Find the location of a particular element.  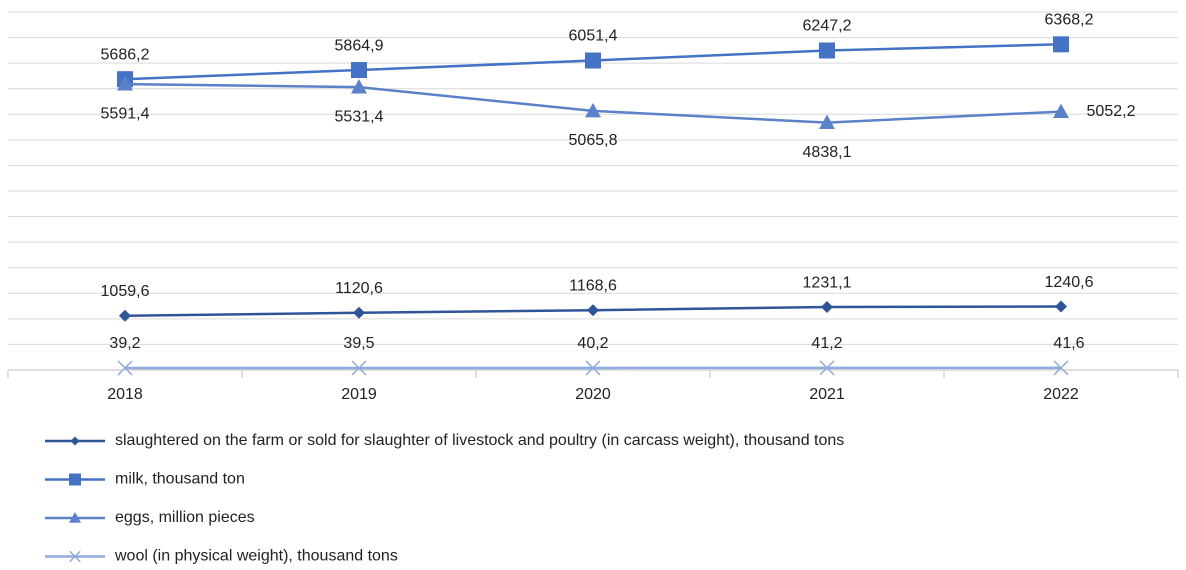

x-tick-label: 2022 is located at coordinates (1061, 394).